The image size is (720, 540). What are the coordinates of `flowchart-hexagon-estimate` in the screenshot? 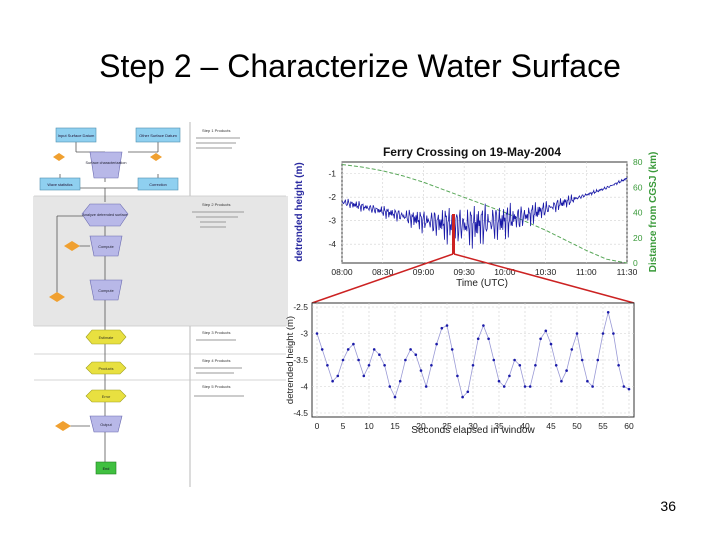 It's located at (106, 337).